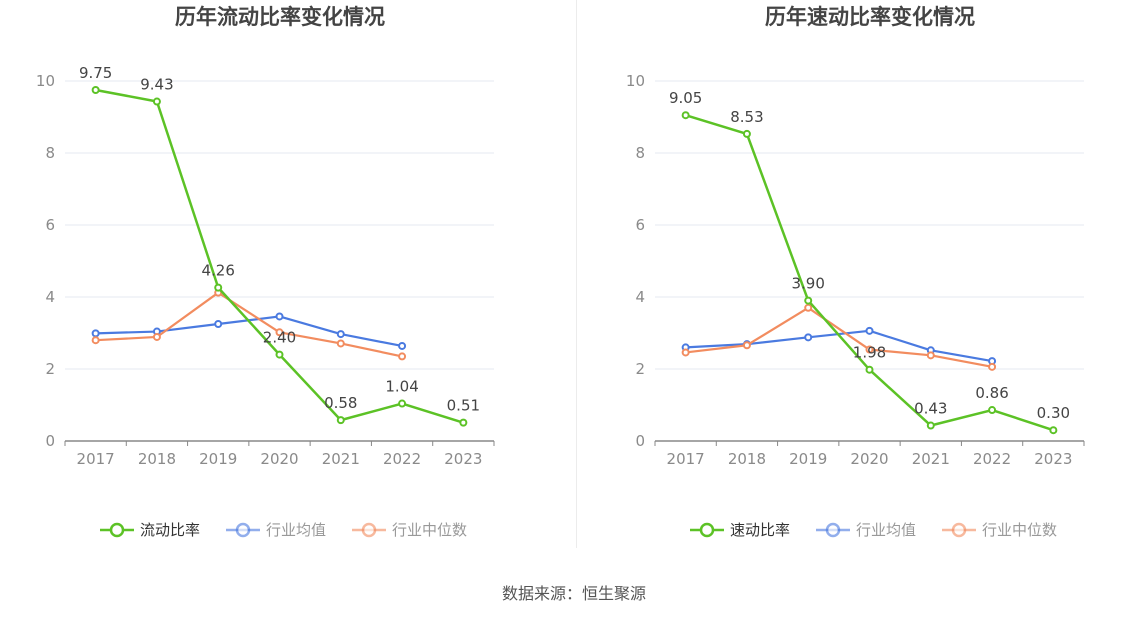 The height and width of the screenshot is (619, 1148). Describe the element at coordinates (760, 530) in the screenshot. I see `legend-label: 速动比率` at that location.